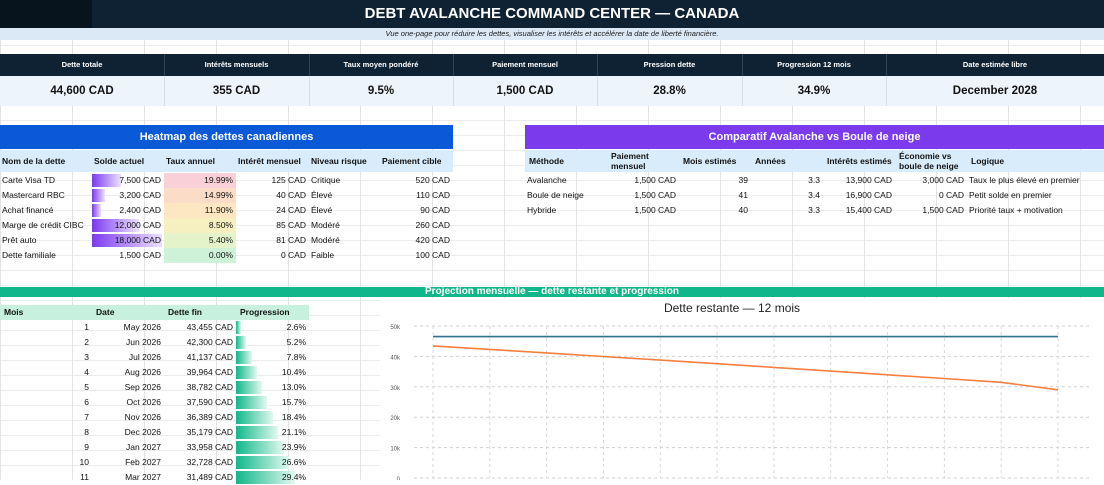 The image size is (1104, 485). Describe the element at coordinates (200, 255) in the screenshot. I see `rate-value: 0.00%` at that location.